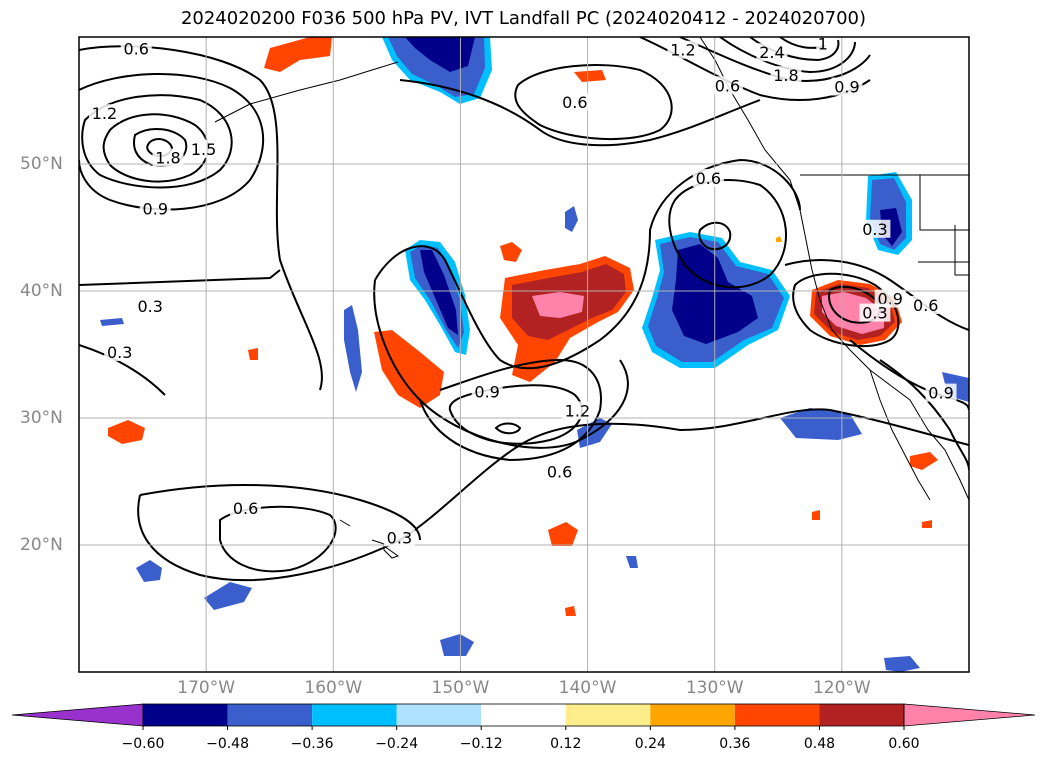 This screenshot has width=1047, height=765. Describe the element at coordinates (227, 744) in the screenshot. I see `colorbar-tick-label: −0.48` at that location.